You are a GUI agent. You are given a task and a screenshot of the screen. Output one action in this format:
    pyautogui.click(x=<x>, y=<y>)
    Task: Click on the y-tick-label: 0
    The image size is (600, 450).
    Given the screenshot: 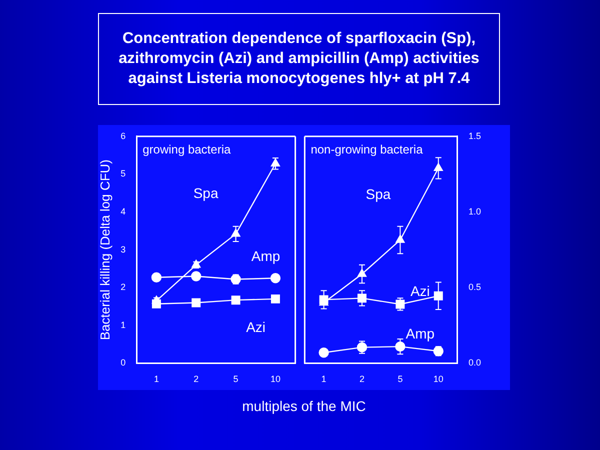 What is the action you would take?
    pyautogui.click(x=123, y=363)
    